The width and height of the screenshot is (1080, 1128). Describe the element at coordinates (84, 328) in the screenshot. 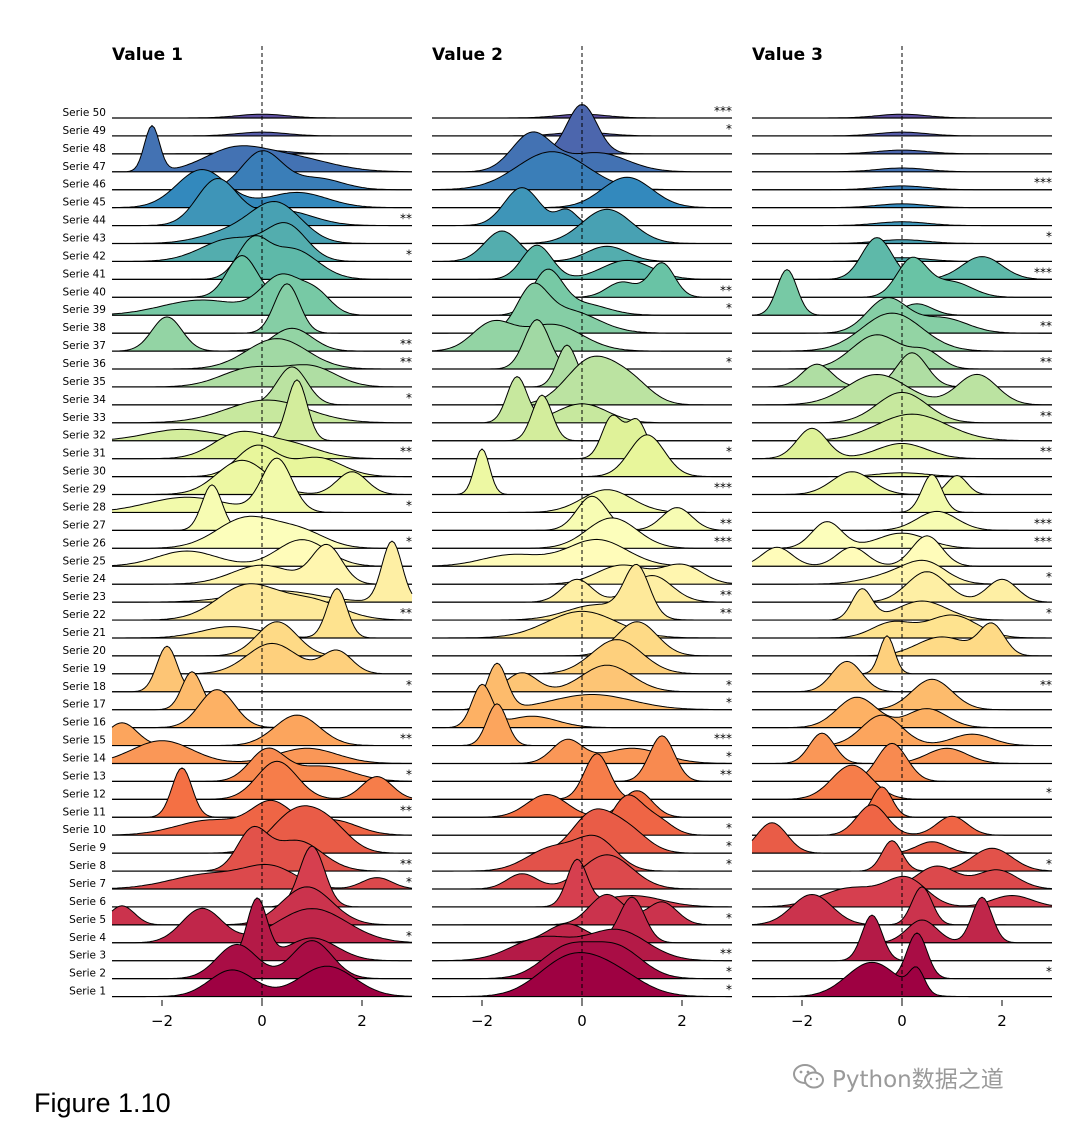

I see `serie-label: Serie 38` at that location.